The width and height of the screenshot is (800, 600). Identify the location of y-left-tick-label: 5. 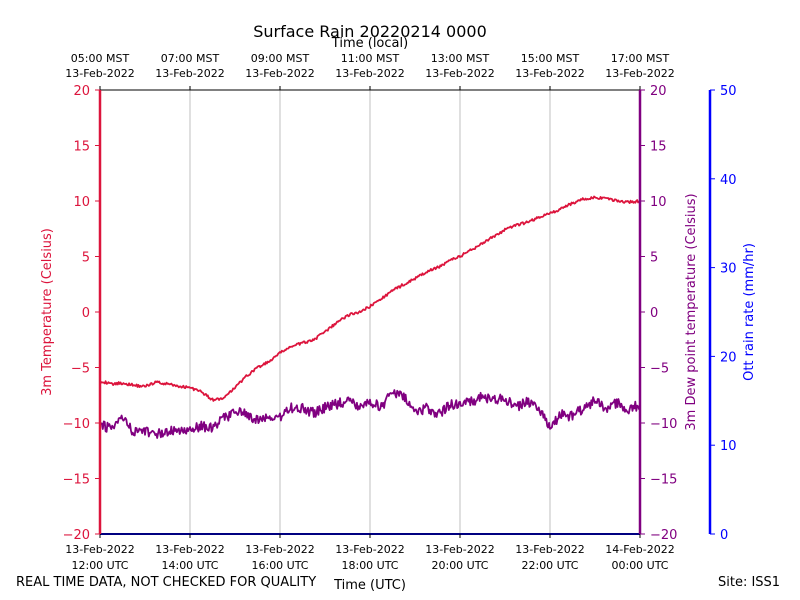
(86, 258).